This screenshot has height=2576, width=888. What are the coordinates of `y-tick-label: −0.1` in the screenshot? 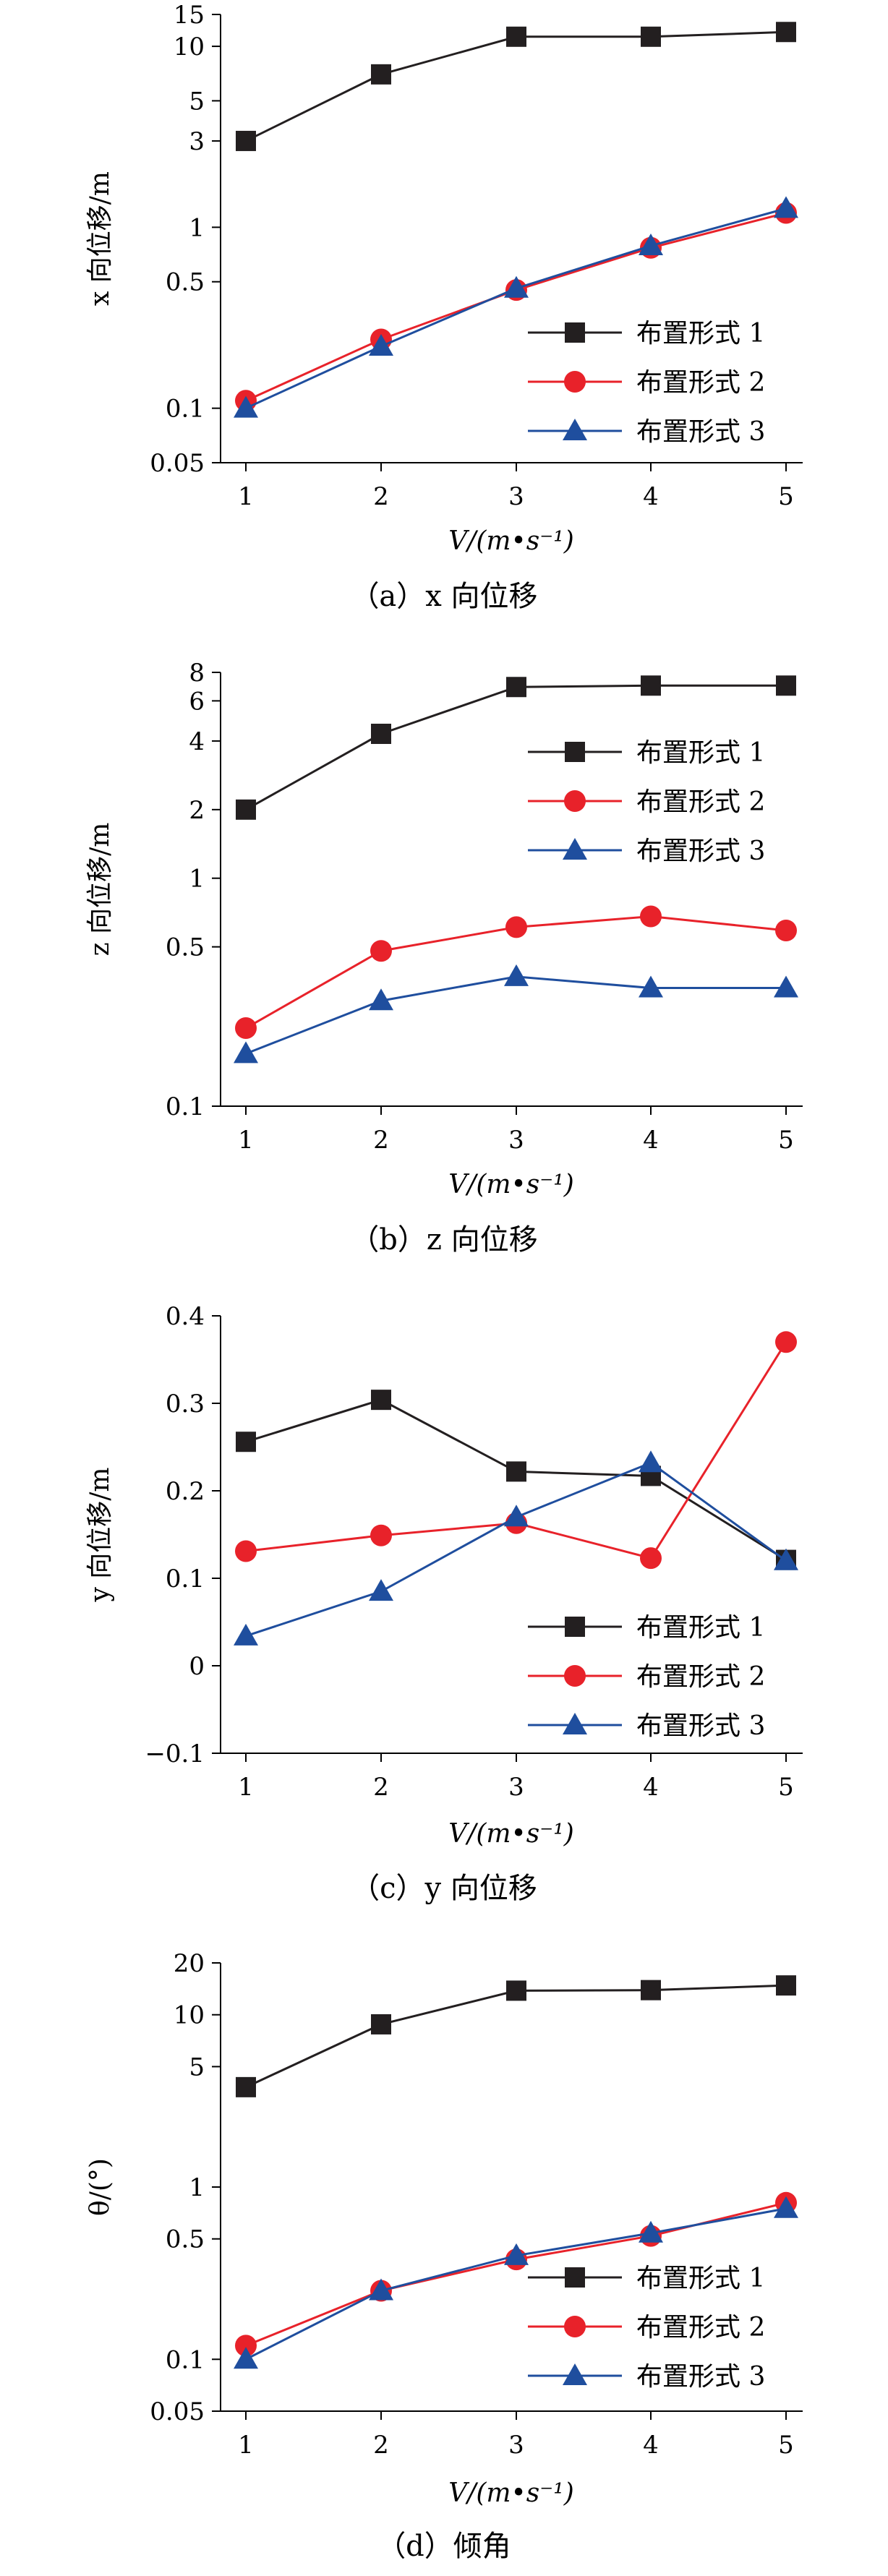 It's located at (175, 1754).